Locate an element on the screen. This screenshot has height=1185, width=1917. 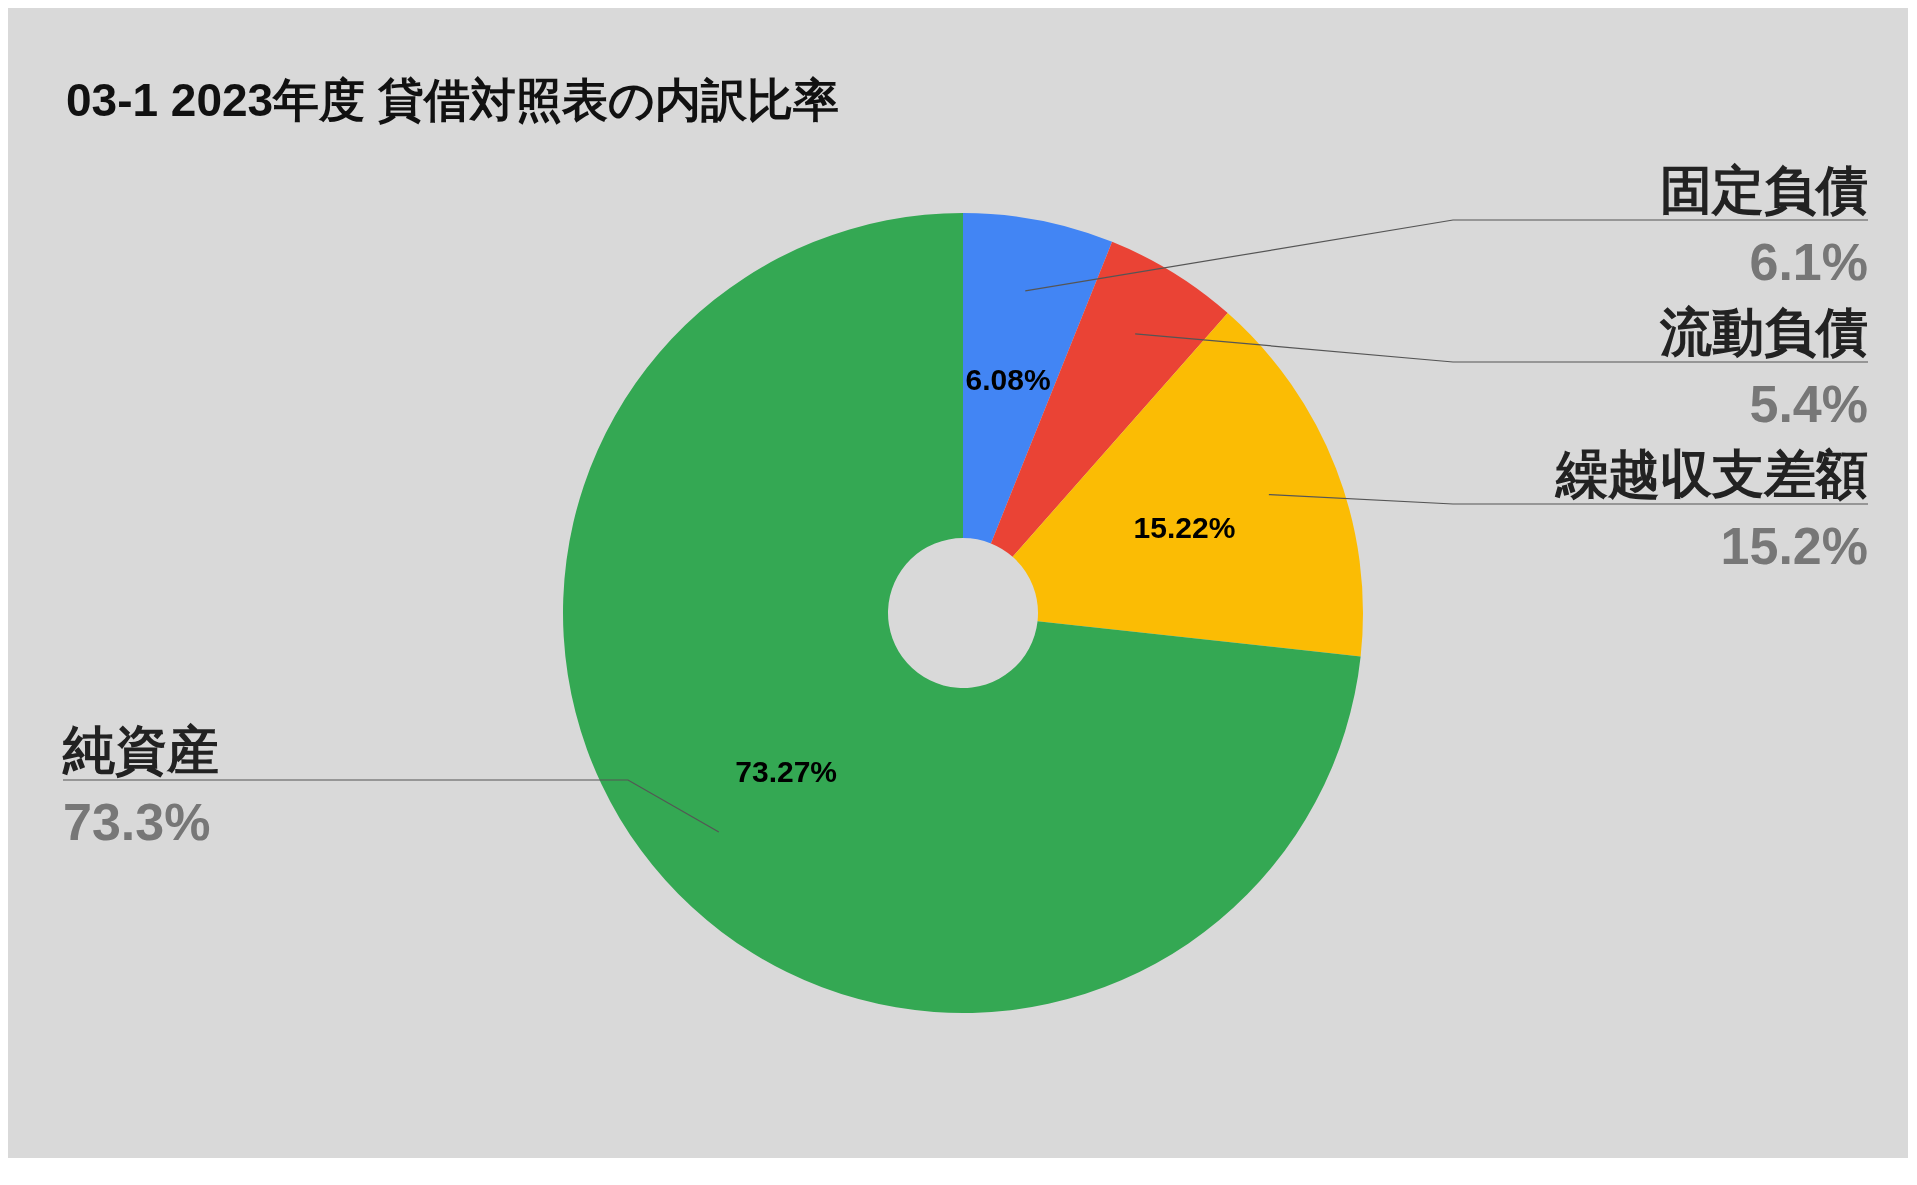
chart-title: 03-1 2023年度 貸借対照表の内訳比率 is located at coordinates (452, 100).